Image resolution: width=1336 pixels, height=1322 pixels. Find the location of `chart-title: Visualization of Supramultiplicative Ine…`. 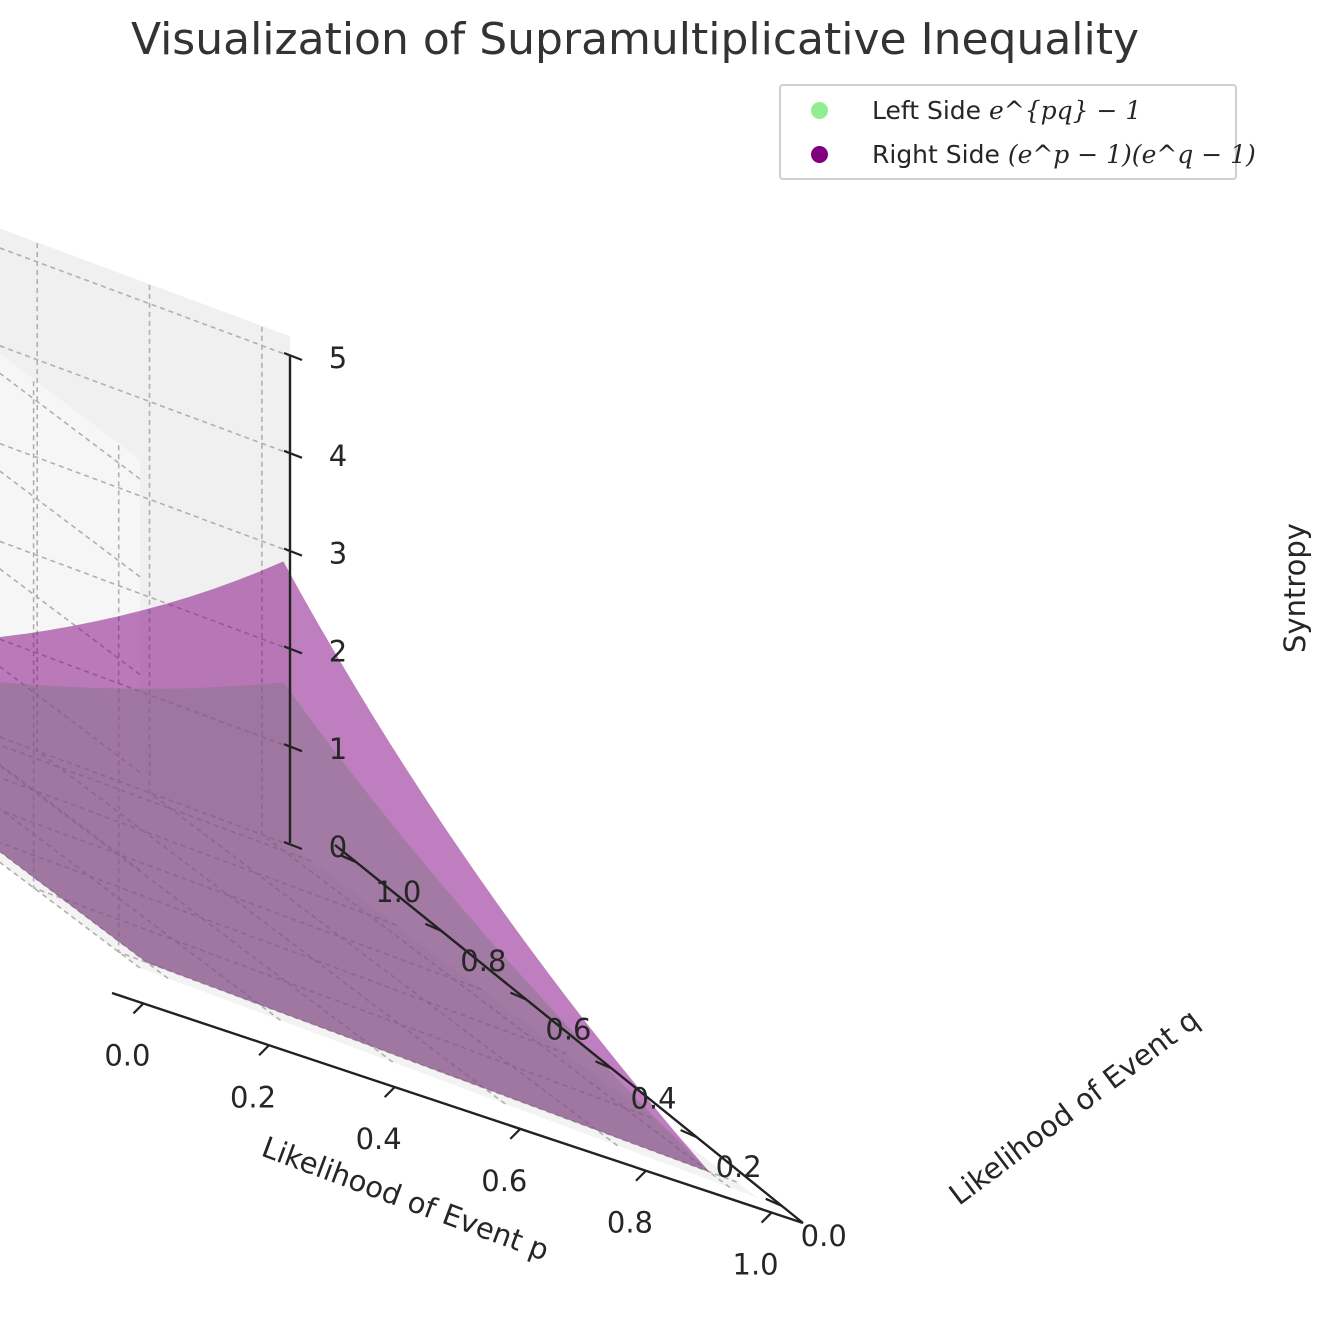

chart-title: Visualization of Supramultiplicative Ine… is located at coordinates (635, 39).